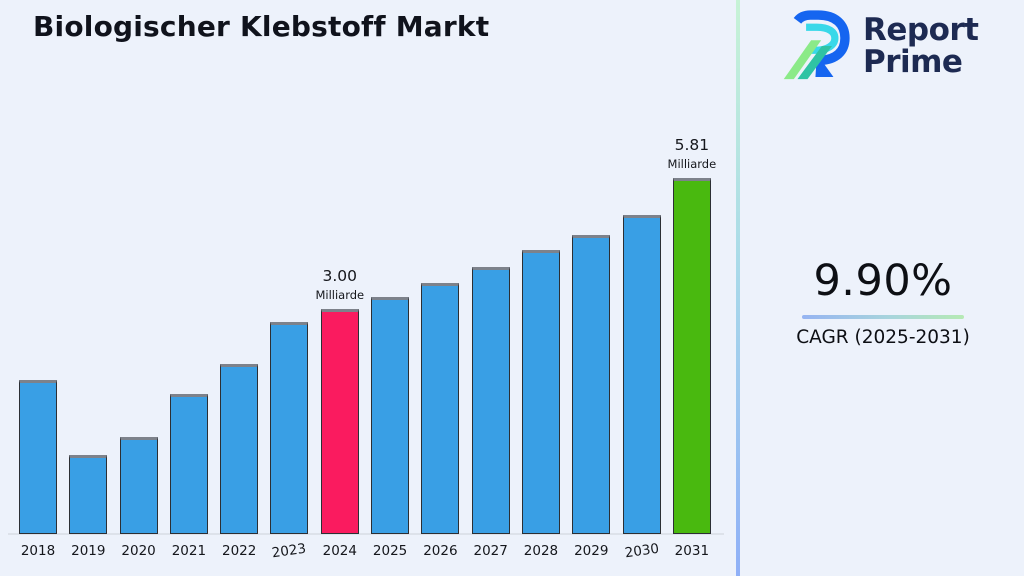 The image size is (1024, 576). Describe the element at coordinates (189, 551) in the screenshot. I see `x-axis-label-2021: 2021` at that location.